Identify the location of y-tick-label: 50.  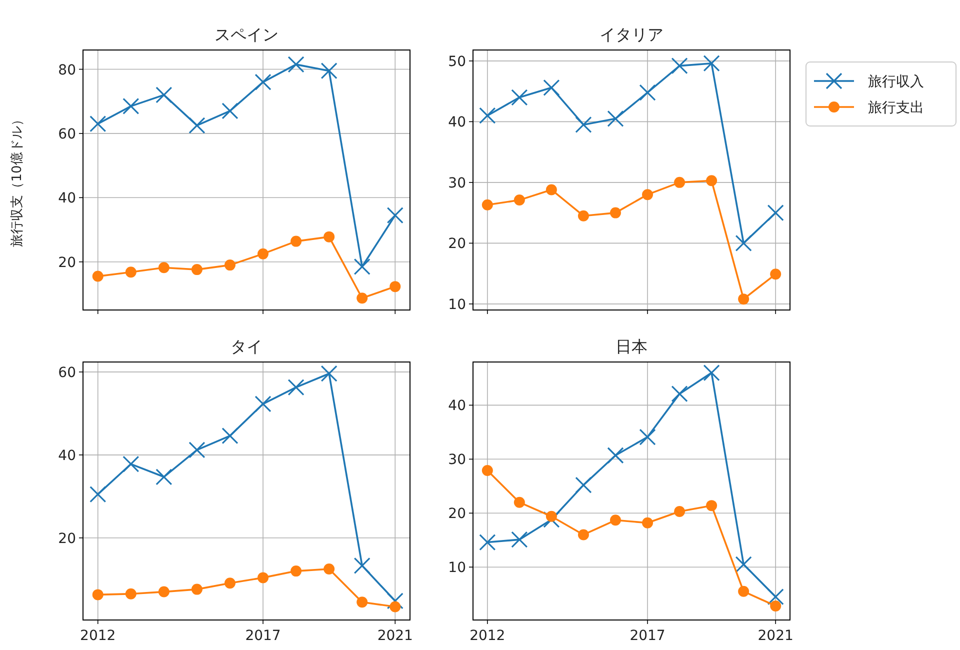
(457, 62).